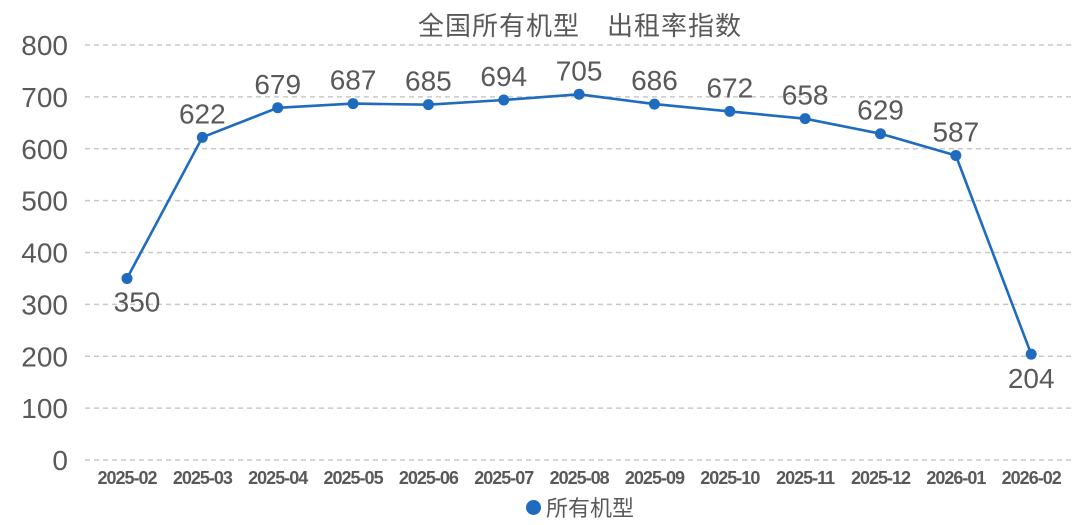  I want to click on x-axis-tick-label: 2025-02, so click(127, 478).